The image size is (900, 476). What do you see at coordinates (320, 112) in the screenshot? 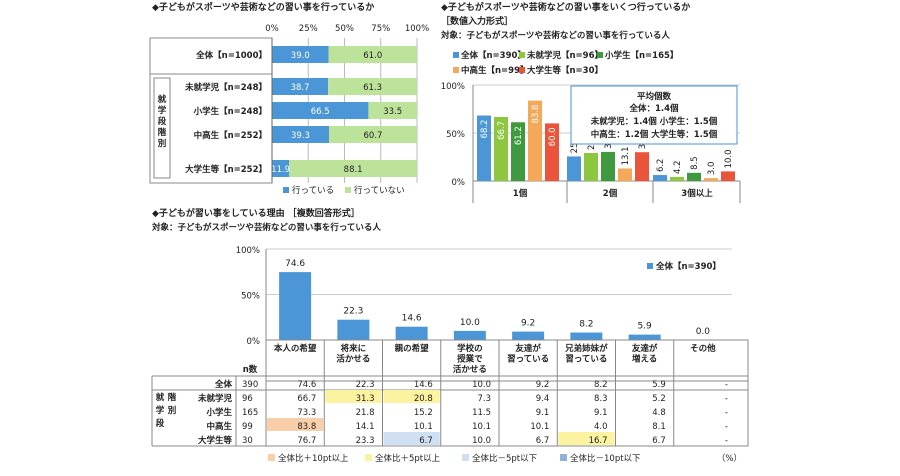
I see `chart1-value-yes: 66.5` at bounding box center [320, 112].